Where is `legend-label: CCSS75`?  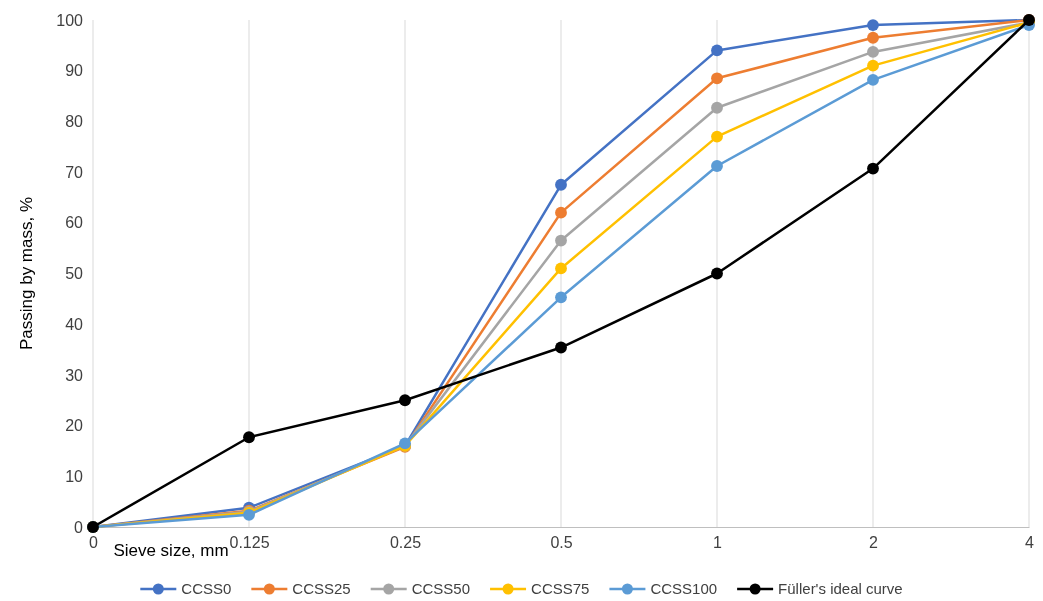 legend-label: CCSS75 is located at coordinates (560, 588).